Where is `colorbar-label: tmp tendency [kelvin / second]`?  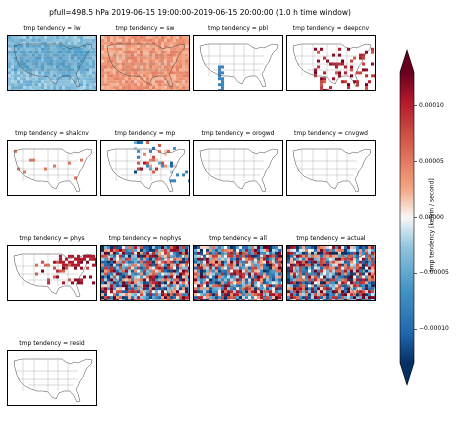 colorbar-label: tmp tendency [kelvin / second] is located at coordinates (432, 225).